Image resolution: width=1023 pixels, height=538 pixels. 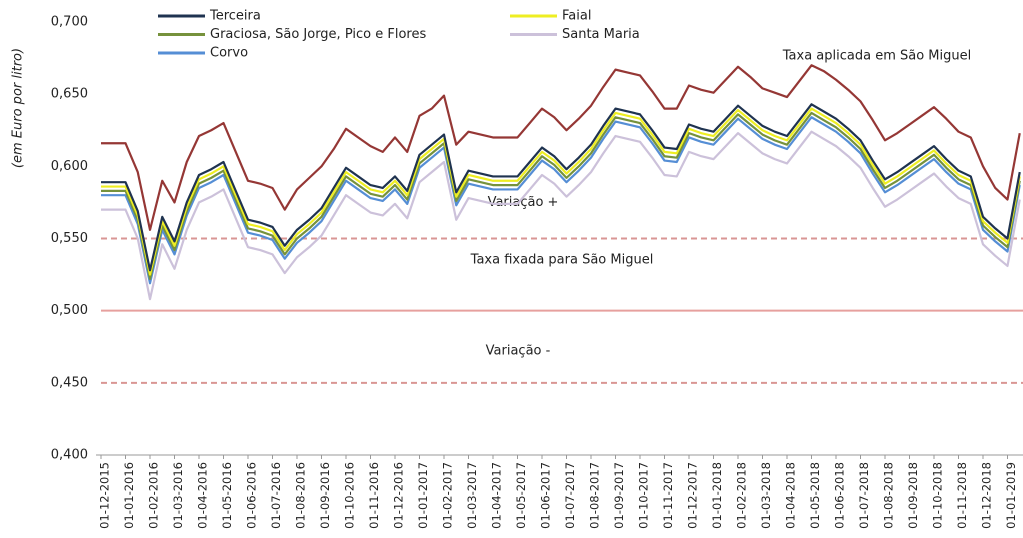 I want to click on x-tick-label: 01-06-2016, so click(x=252, y=495).